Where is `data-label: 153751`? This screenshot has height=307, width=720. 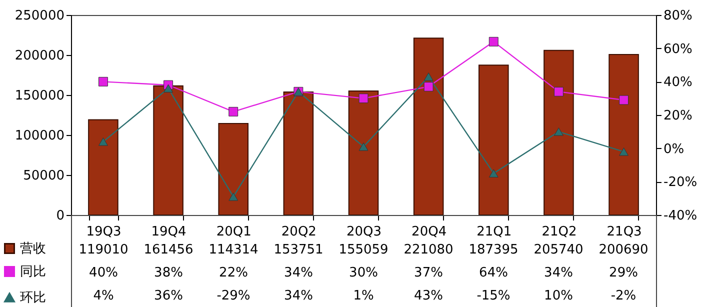
data-label: 153751 is located at coordinates (299, 250).